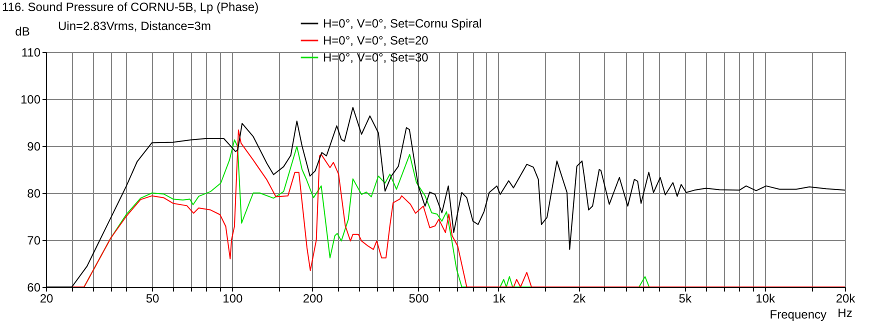 The height and width of the screenshot is (326, 872). I want to click on text: Hz, so click(845, 313).